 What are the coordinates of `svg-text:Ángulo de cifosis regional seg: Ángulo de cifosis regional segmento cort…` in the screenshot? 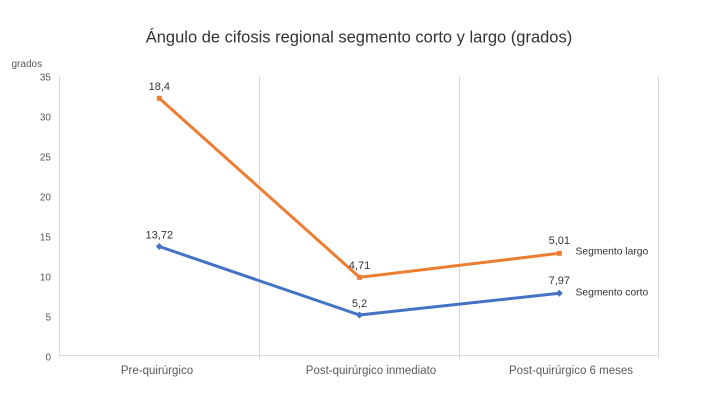 It's located at (359, 36).